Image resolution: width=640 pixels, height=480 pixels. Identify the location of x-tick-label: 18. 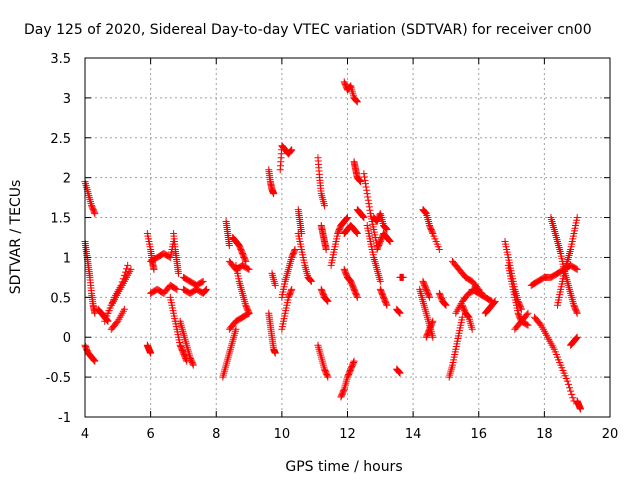
(544, 434).